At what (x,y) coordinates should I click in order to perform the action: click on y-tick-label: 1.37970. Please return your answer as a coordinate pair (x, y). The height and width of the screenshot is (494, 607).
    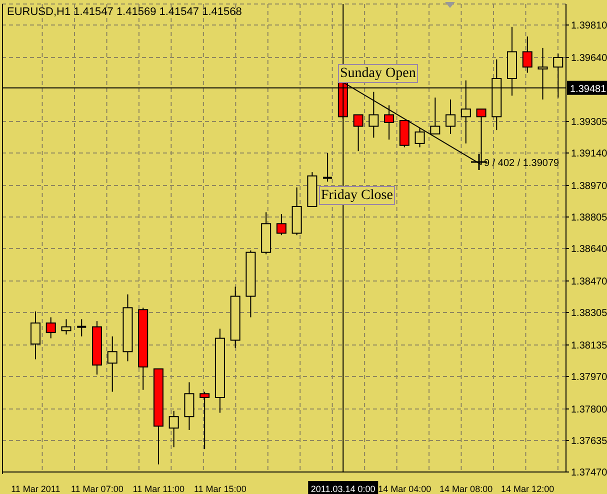
    Looking at the image, I should click on (589, 378).